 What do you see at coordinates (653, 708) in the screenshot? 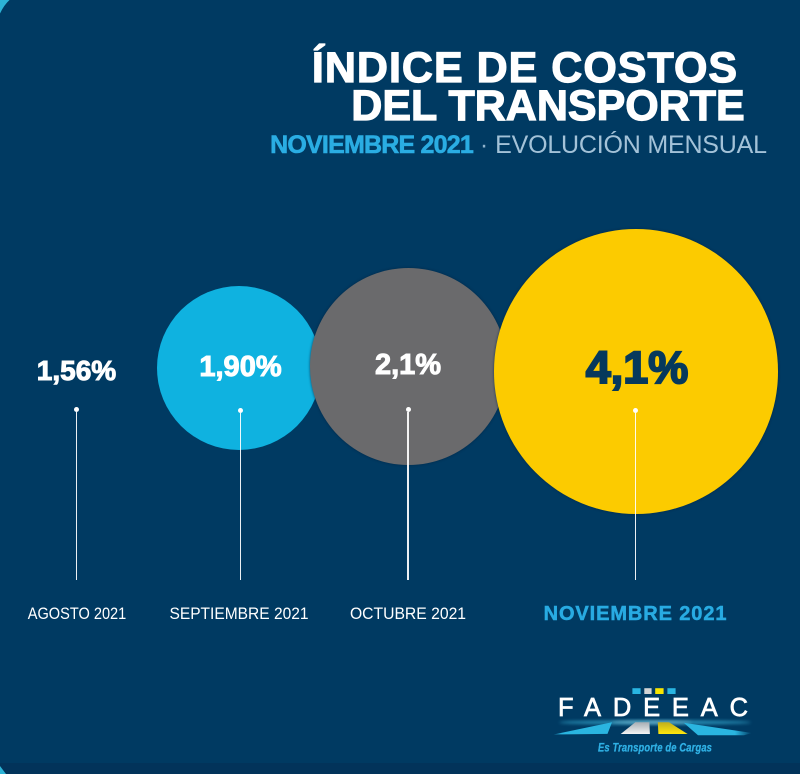
I see `svg-text: FADEEAC` at bounding box center [653, 708].